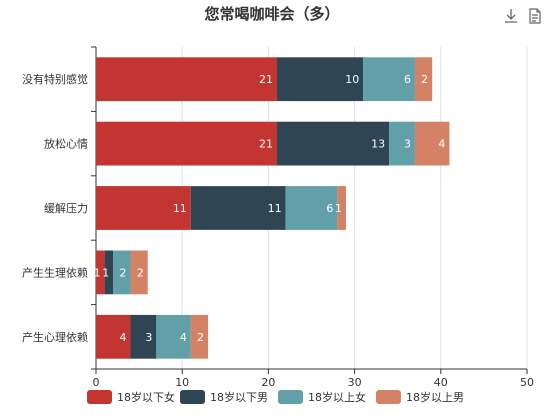 The height and width of the screenshot is (420, 550). Describe the element at coordinates (271, 14) in the screenshot. I see `chart-title: 您常喝咖啡会（多）` at that location.